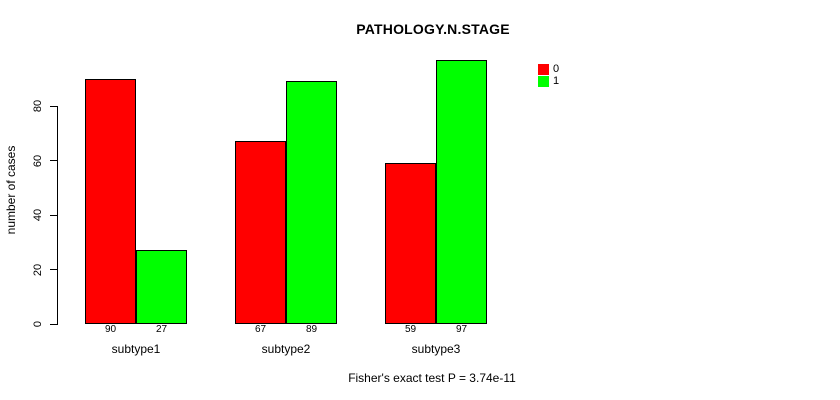  Describe the element at coordinates (432, 378) in the screenshot. I see `fisher-test-annotation: Fisher's exact test P = 3.74e-11` at that location.